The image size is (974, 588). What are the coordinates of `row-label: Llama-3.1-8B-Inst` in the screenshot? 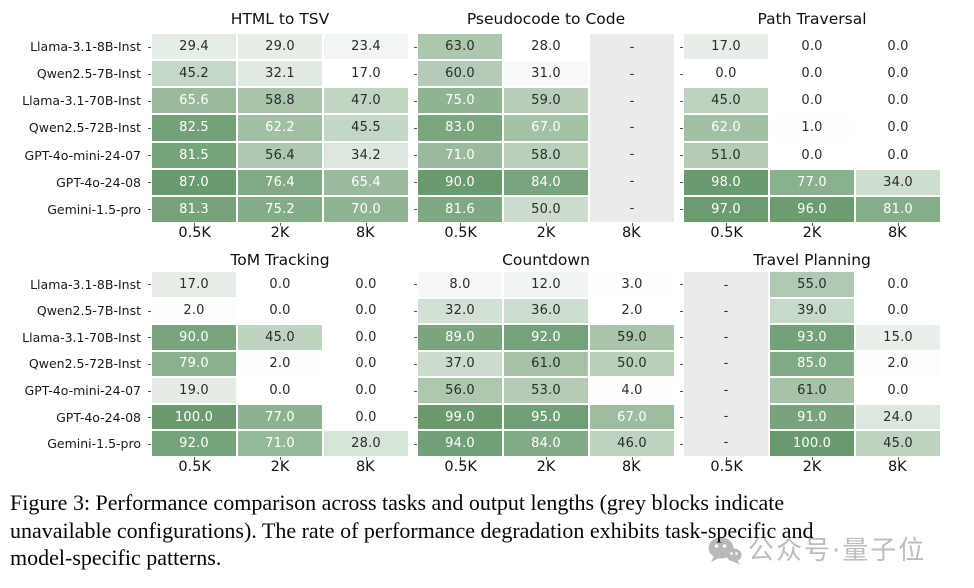 It's located at (85, 47).